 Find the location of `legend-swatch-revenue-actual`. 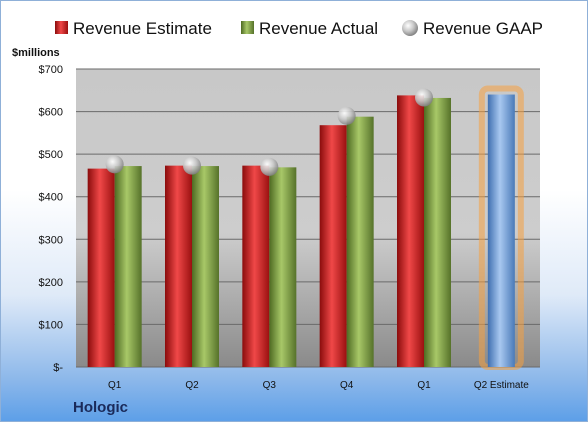

legend-swatch-revenue-actual is located at coordinates (247, 27).